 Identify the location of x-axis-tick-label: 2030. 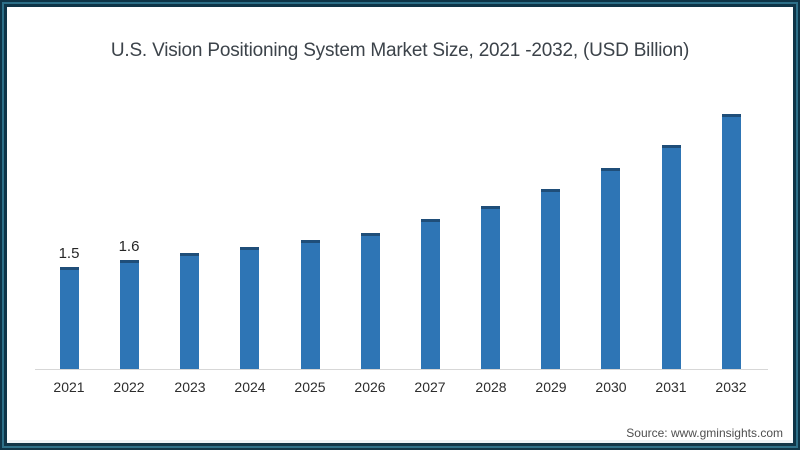
(611, 387).